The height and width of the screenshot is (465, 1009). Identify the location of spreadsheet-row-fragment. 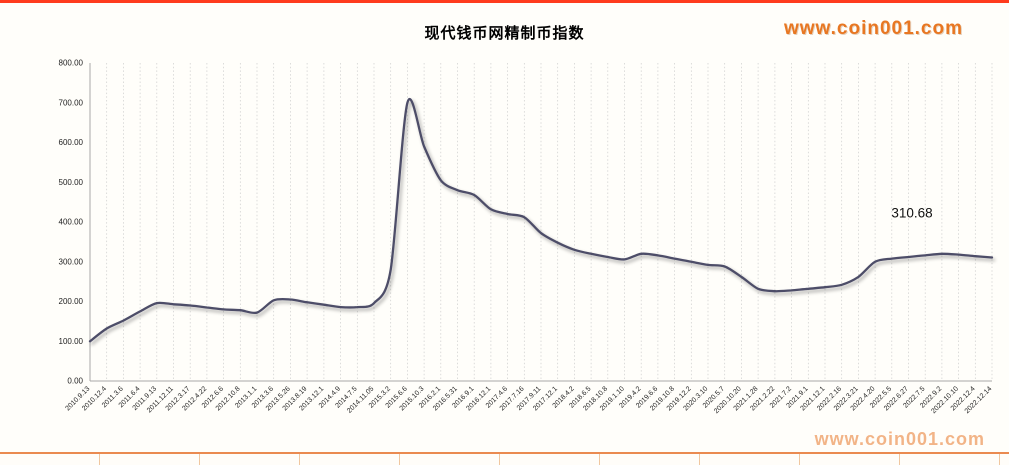
(504, 458).